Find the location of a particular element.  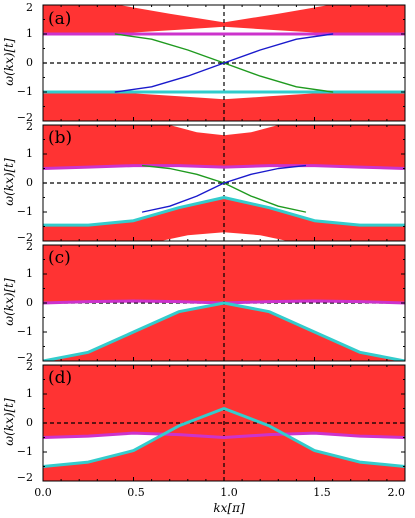

panel-d-ytick-label: −1 is located at coordinates (25, 451).